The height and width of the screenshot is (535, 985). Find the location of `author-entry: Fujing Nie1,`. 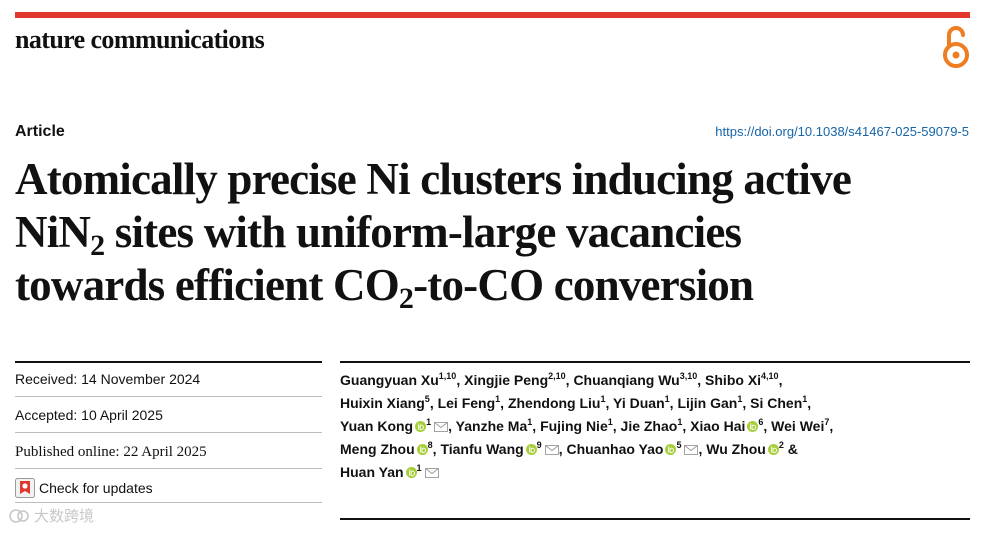

author-entry: Fujing Nie1, is located at coordinates (580, 426).